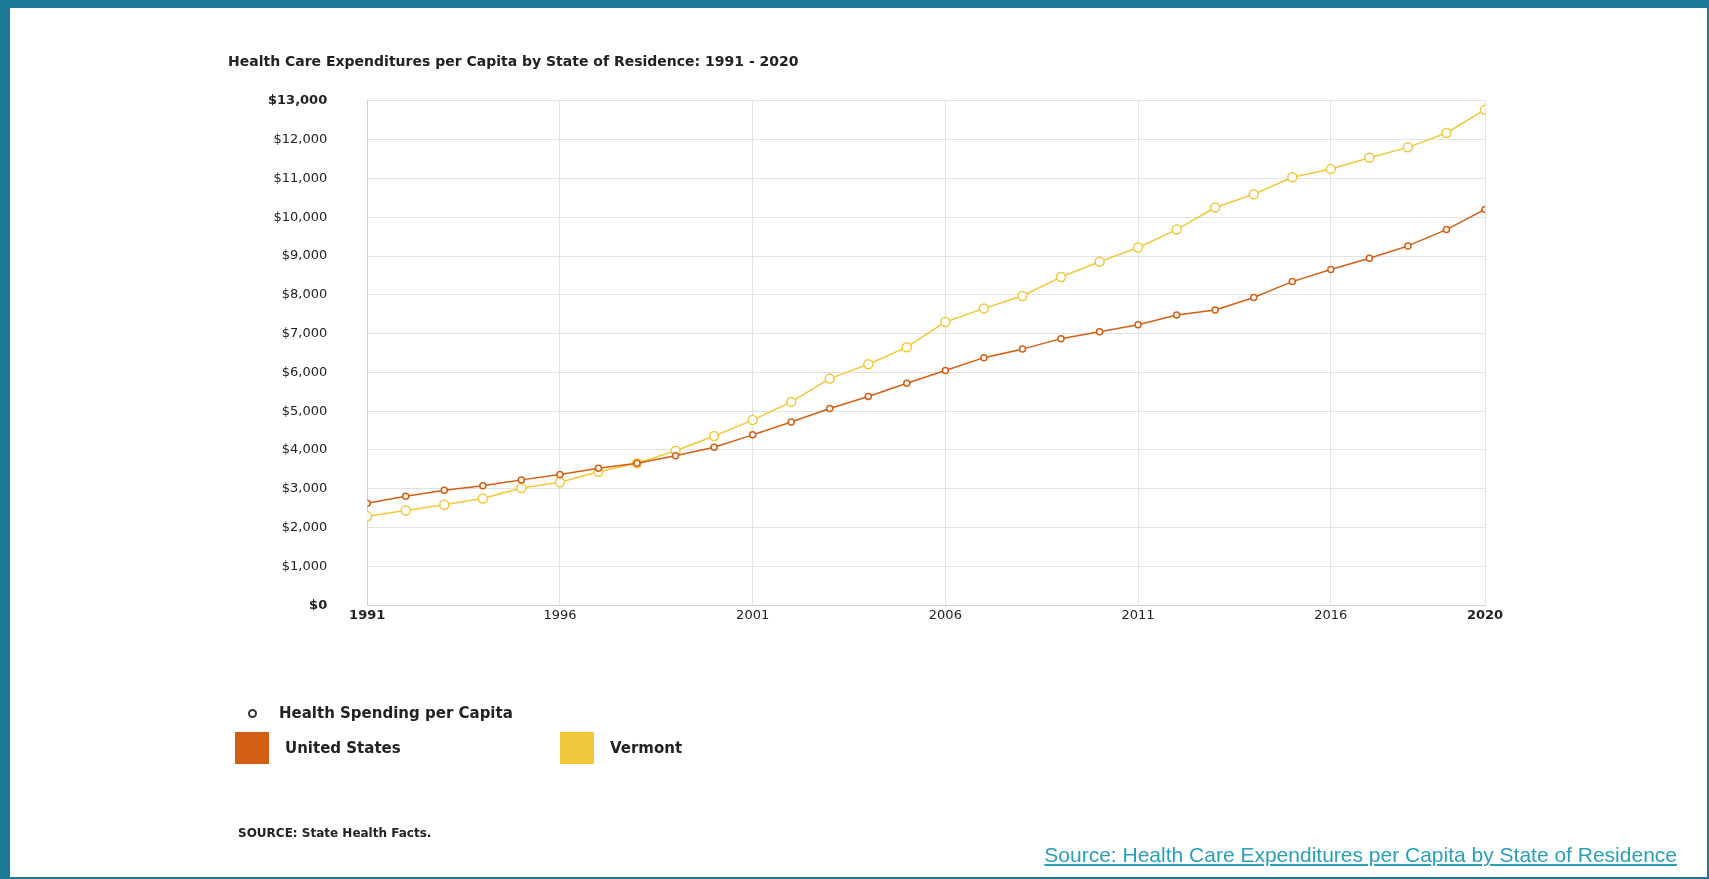 The image size is (1709, 879). What do you see at coordinates (304, 410) in the screenshot?
I see `y-tick-label: $5,000` at bounding box center [304, 410].